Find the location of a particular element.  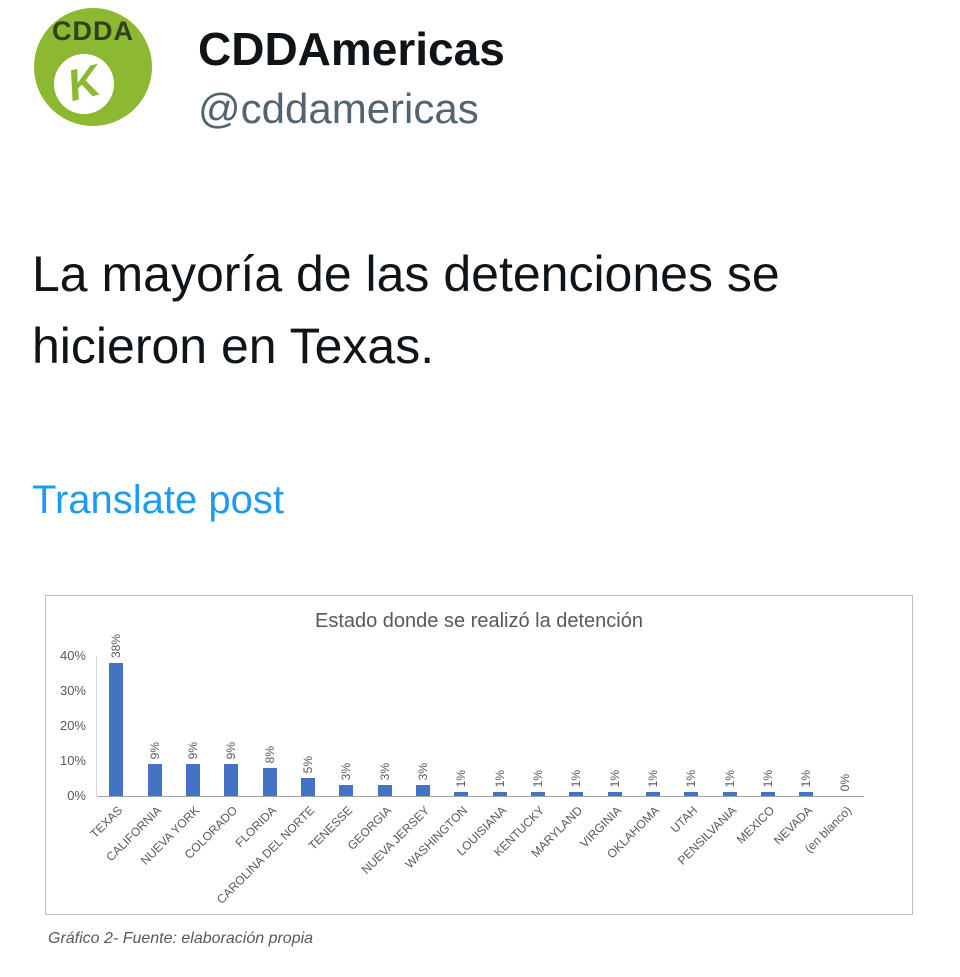

bar-slot: 1% LOUISIANA is located at coordinates (486, 757).